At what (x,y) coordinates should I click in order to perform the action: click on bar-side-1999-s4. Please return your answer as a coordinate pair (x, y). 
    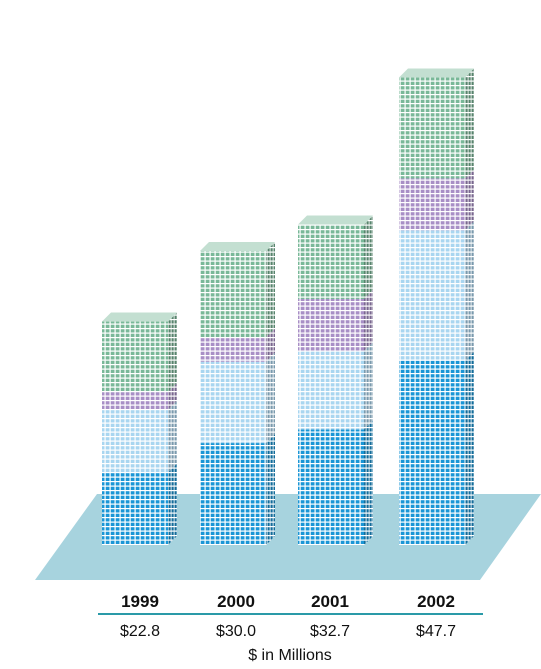
    Looking at the image, I should click on (172, 352).